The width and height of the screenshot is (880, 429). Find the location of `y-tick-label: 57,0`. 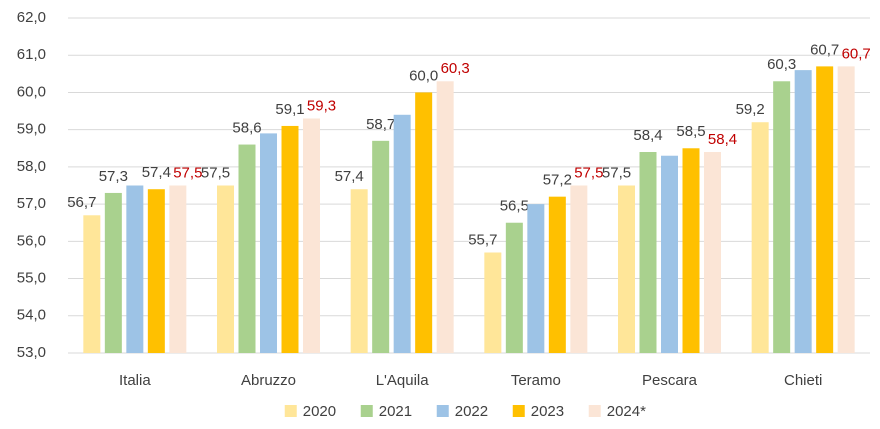

y-tick-label: 57,0 is located at coordinates (31, 203).